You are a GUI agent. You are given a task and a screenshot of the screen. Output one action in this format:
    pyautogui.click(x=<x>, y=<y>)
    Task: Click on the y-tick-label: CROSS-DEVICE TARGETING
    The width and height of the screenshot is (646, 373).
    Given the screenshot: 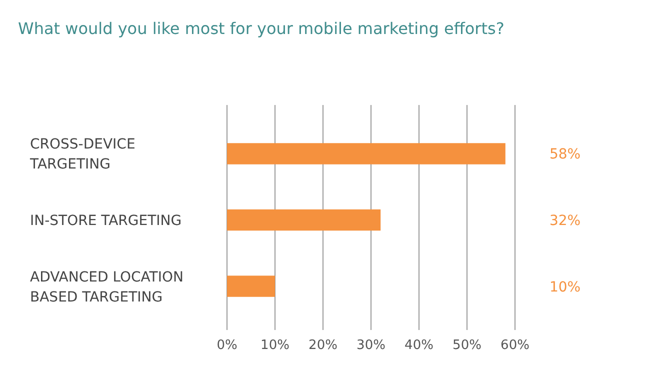 What is the action you would take?
    pyautogui.click(x=82, y=154)
    